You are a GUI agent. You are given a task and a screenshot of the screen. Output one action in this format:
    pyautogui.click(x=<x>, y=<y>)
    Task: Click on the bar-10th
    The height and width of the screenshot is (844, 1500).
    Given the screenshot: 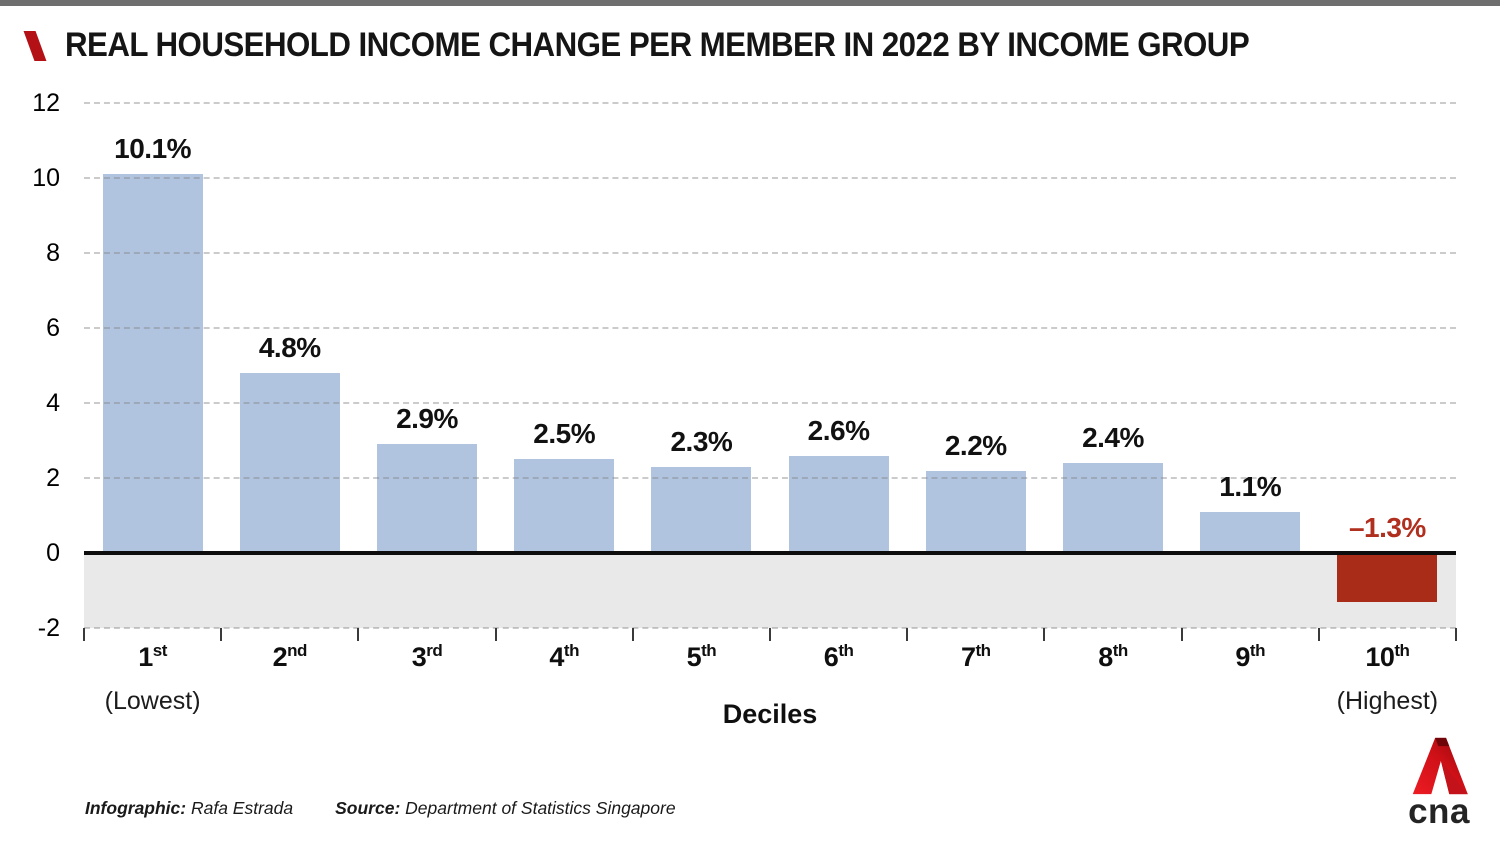 What is the action you would take?
    pyautogui.click(x=1387, y=577)
    